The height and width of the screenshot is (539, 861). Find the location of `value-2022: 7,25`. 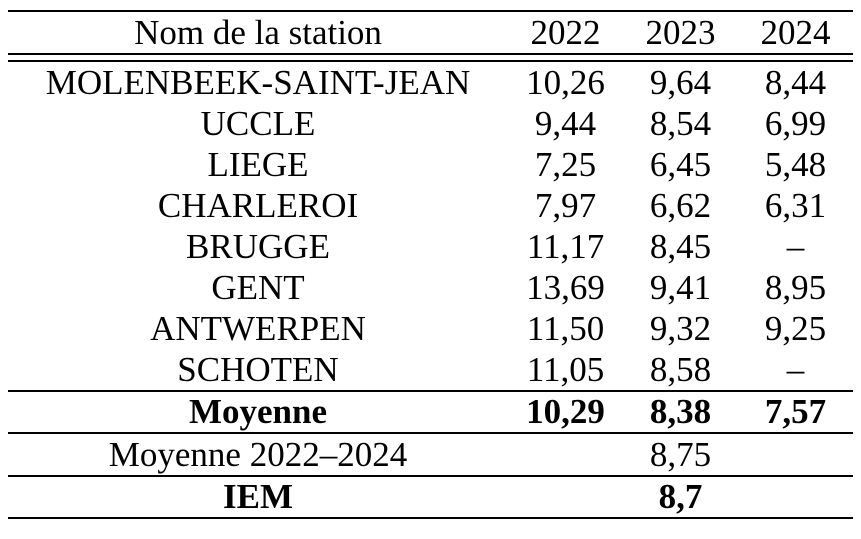

value-2022: 7,25 is located at coordinates (565, 164).